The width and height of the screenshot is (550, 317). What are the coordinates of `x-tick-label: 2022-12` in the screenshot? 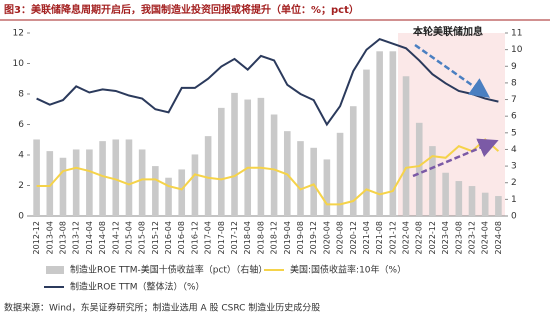 It's located at (432, 237).